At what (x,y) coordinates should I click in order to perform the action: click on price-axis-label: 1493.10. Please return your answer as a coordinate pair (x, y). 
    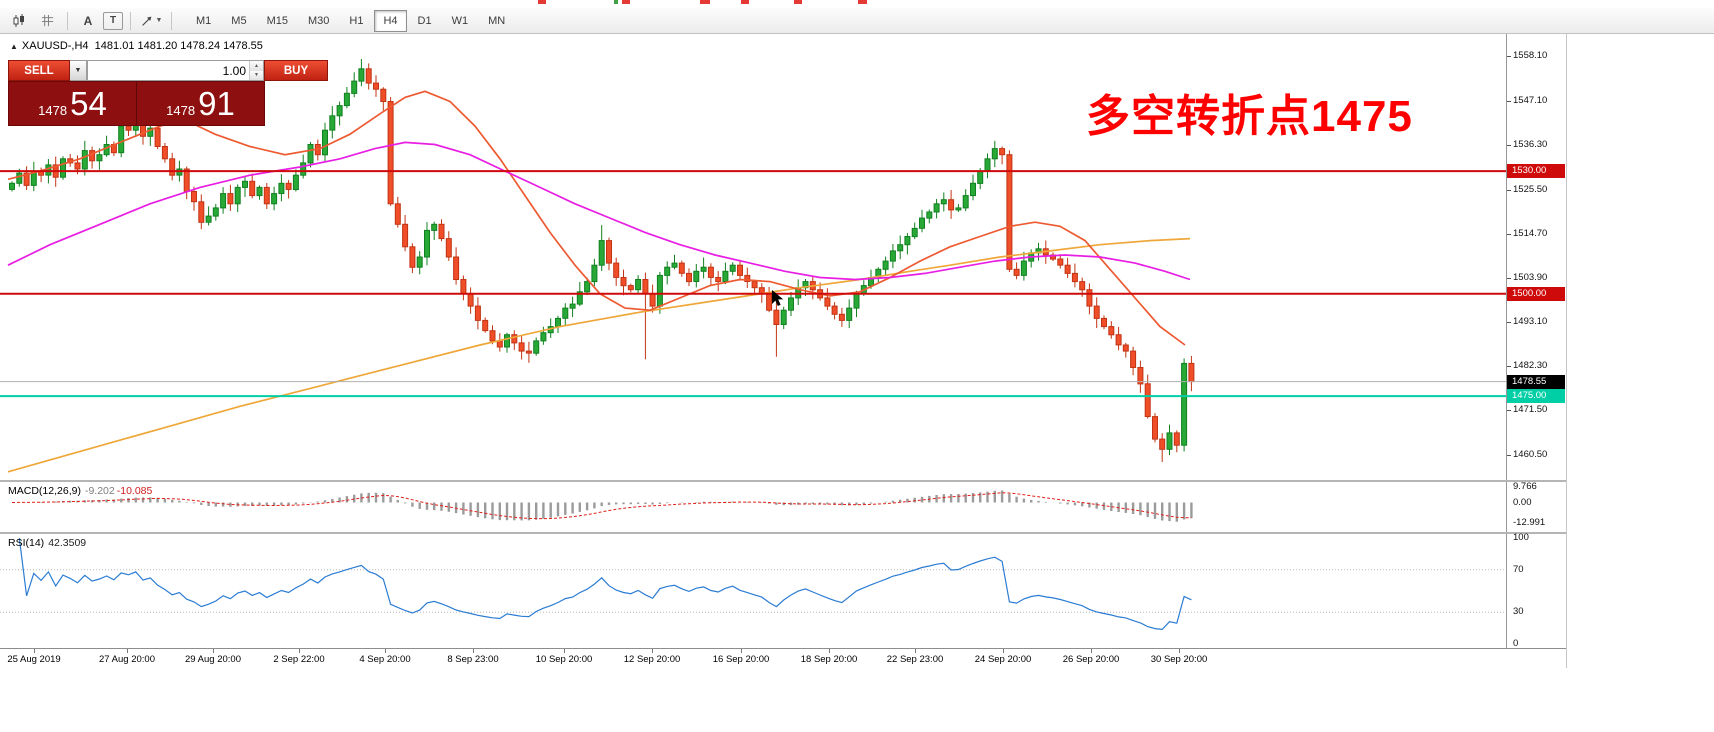
    Looking at the image, I should click on (1530, 322).